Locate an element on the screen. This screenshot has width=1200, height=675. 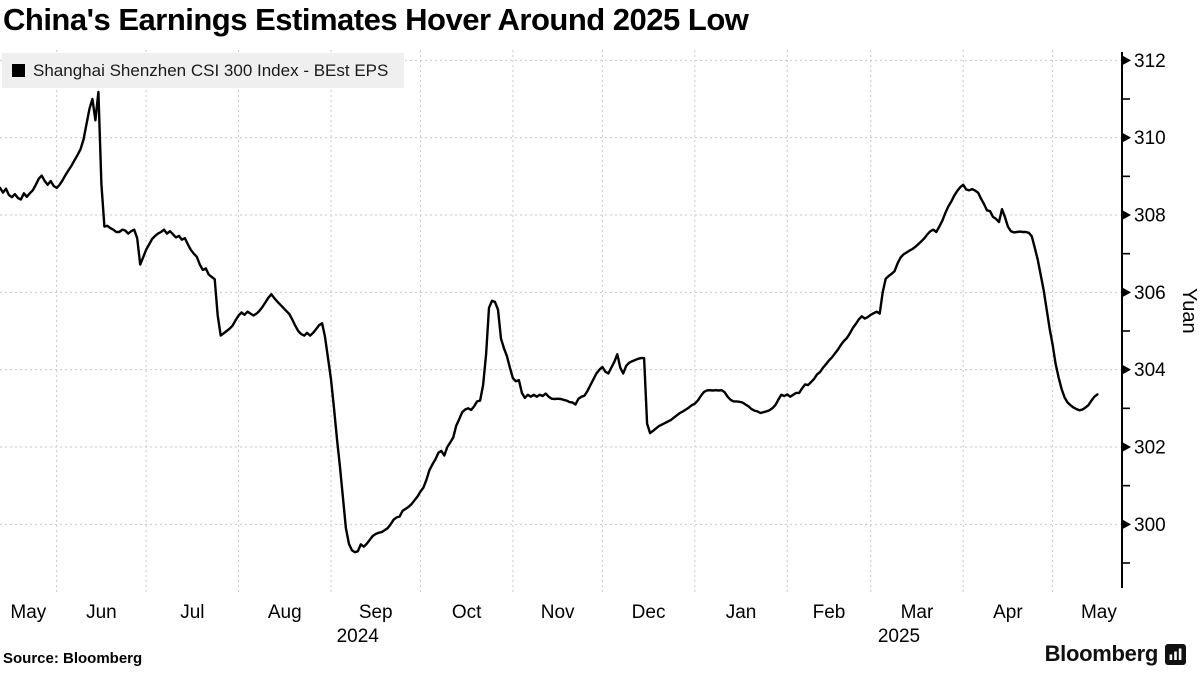
x-month-label: Apr is located at coordinates (1008, 612).